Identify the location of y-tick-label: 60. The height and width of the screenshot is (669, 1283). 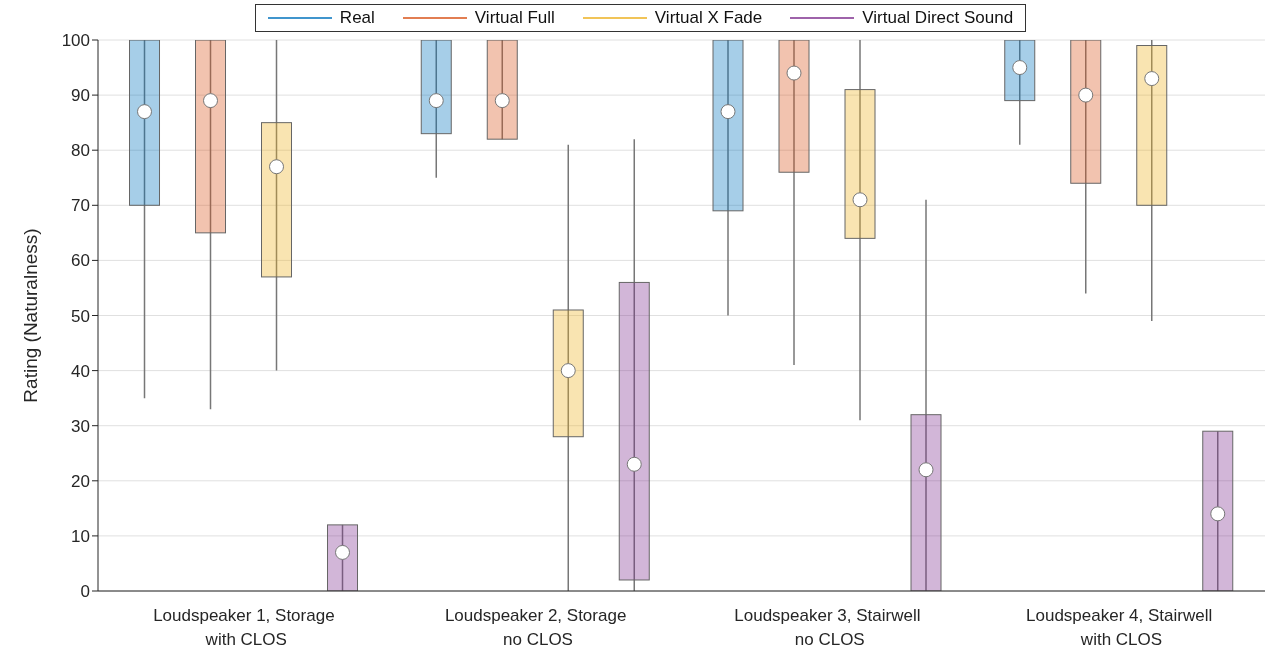
(80, 261).